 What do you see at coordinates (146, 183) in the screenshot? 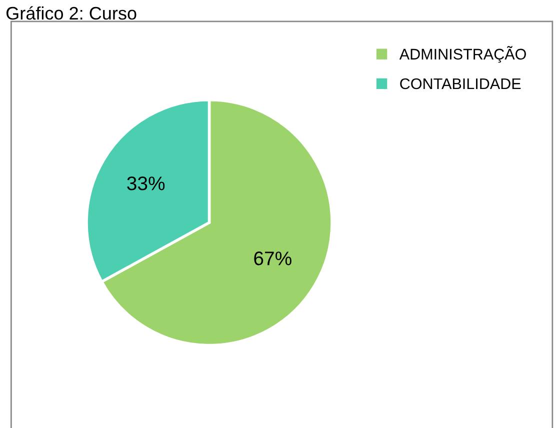
I see `data-label: 33%` at bounding box center [146, 183].